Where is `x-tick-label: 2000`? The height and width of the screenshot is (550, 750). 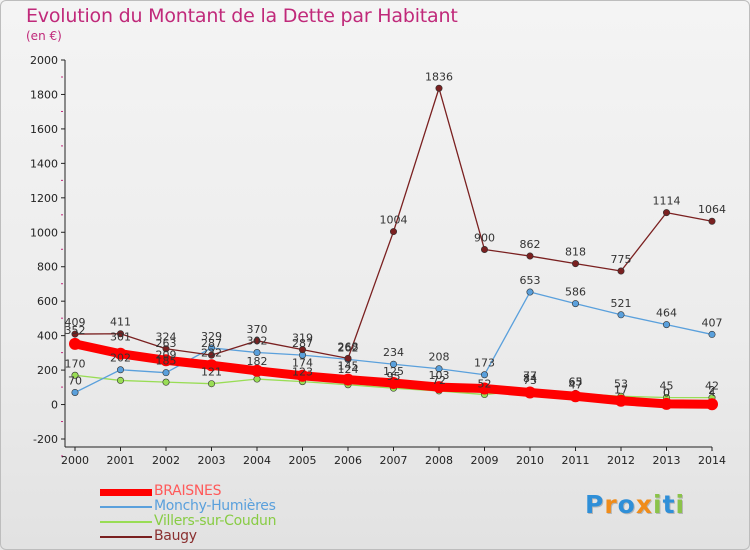
x-tick-label: 2000 is located at coordinates (75, 460).